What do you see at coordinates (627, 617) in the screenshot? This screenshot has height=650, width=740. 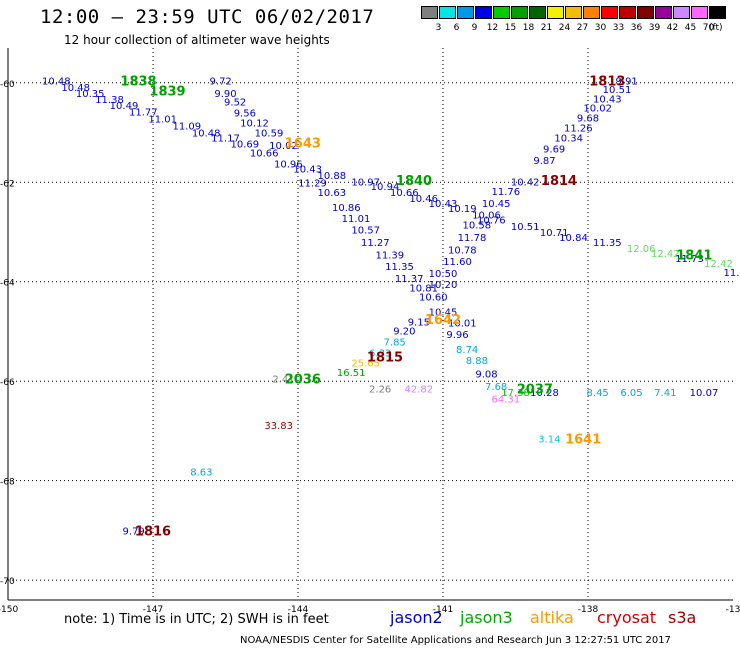 I see `satellite-name: cryosat` at bounding box center [627, 617].